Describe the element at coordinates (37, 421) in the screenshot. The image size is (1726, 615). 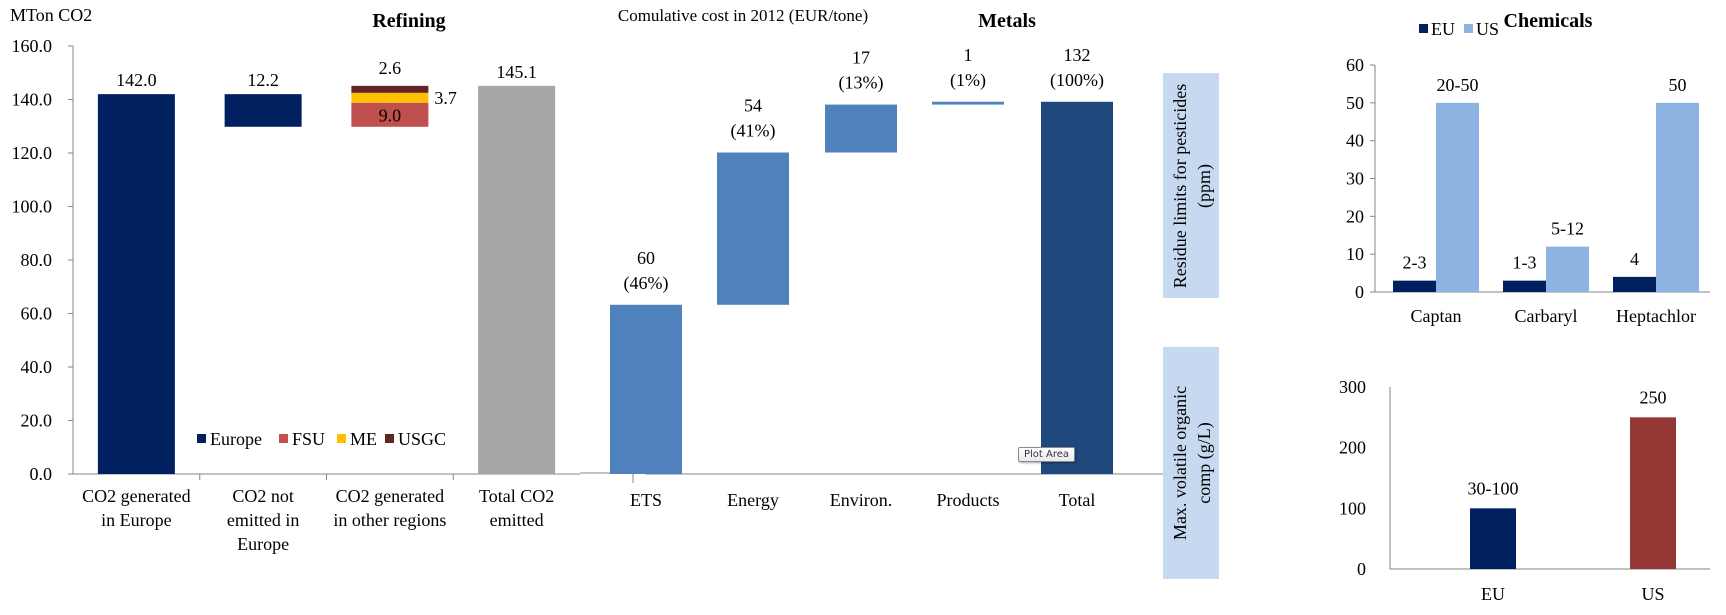
I see `y-tick-label: 20.0` at that location.